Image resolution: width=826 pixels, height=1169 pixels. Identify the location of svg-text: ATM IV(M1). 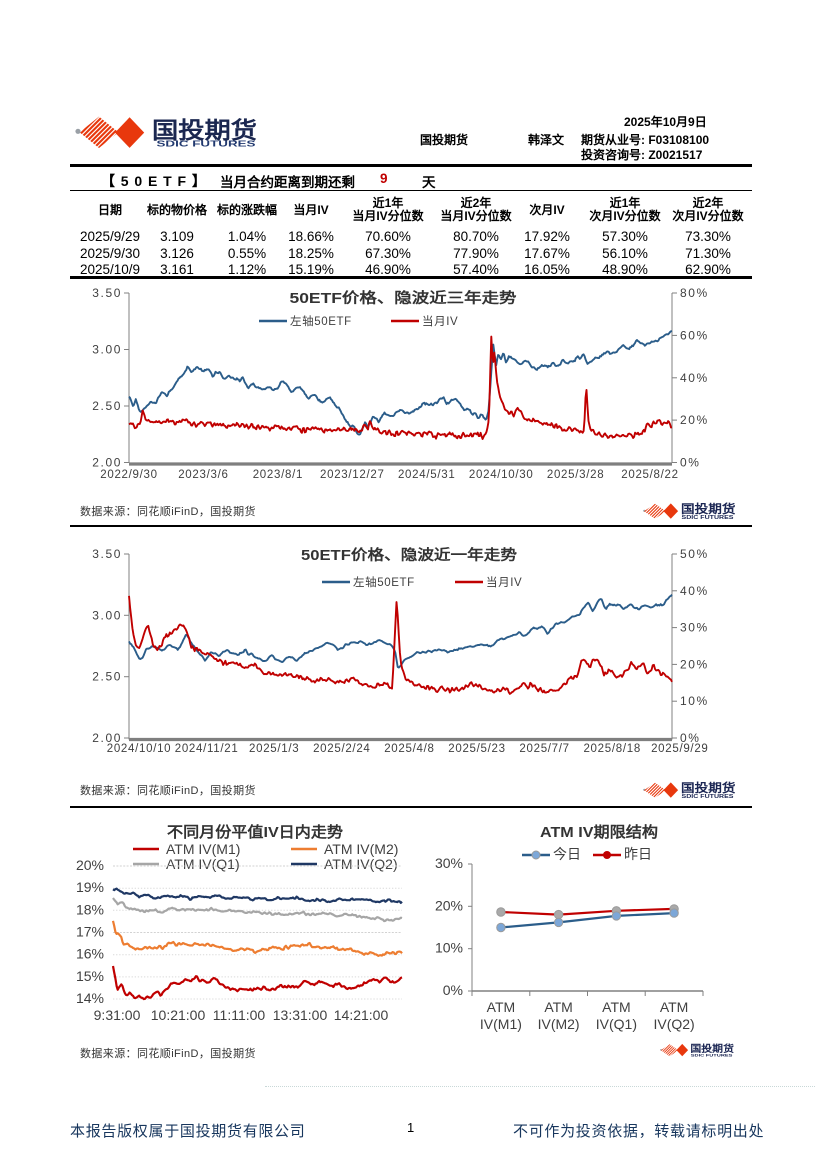
(203, 849).